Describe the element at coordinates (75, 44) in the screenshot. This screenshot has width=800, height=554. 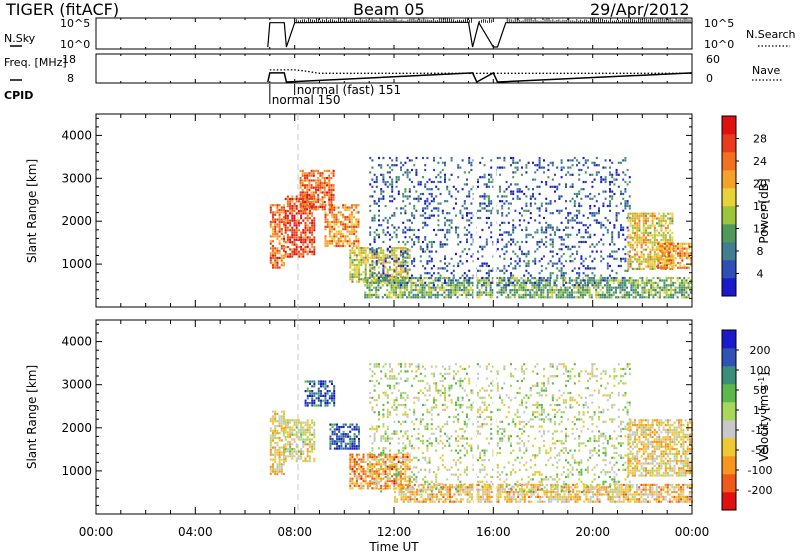
I see `noise-left-tick-bottom: 10^0` at that location.